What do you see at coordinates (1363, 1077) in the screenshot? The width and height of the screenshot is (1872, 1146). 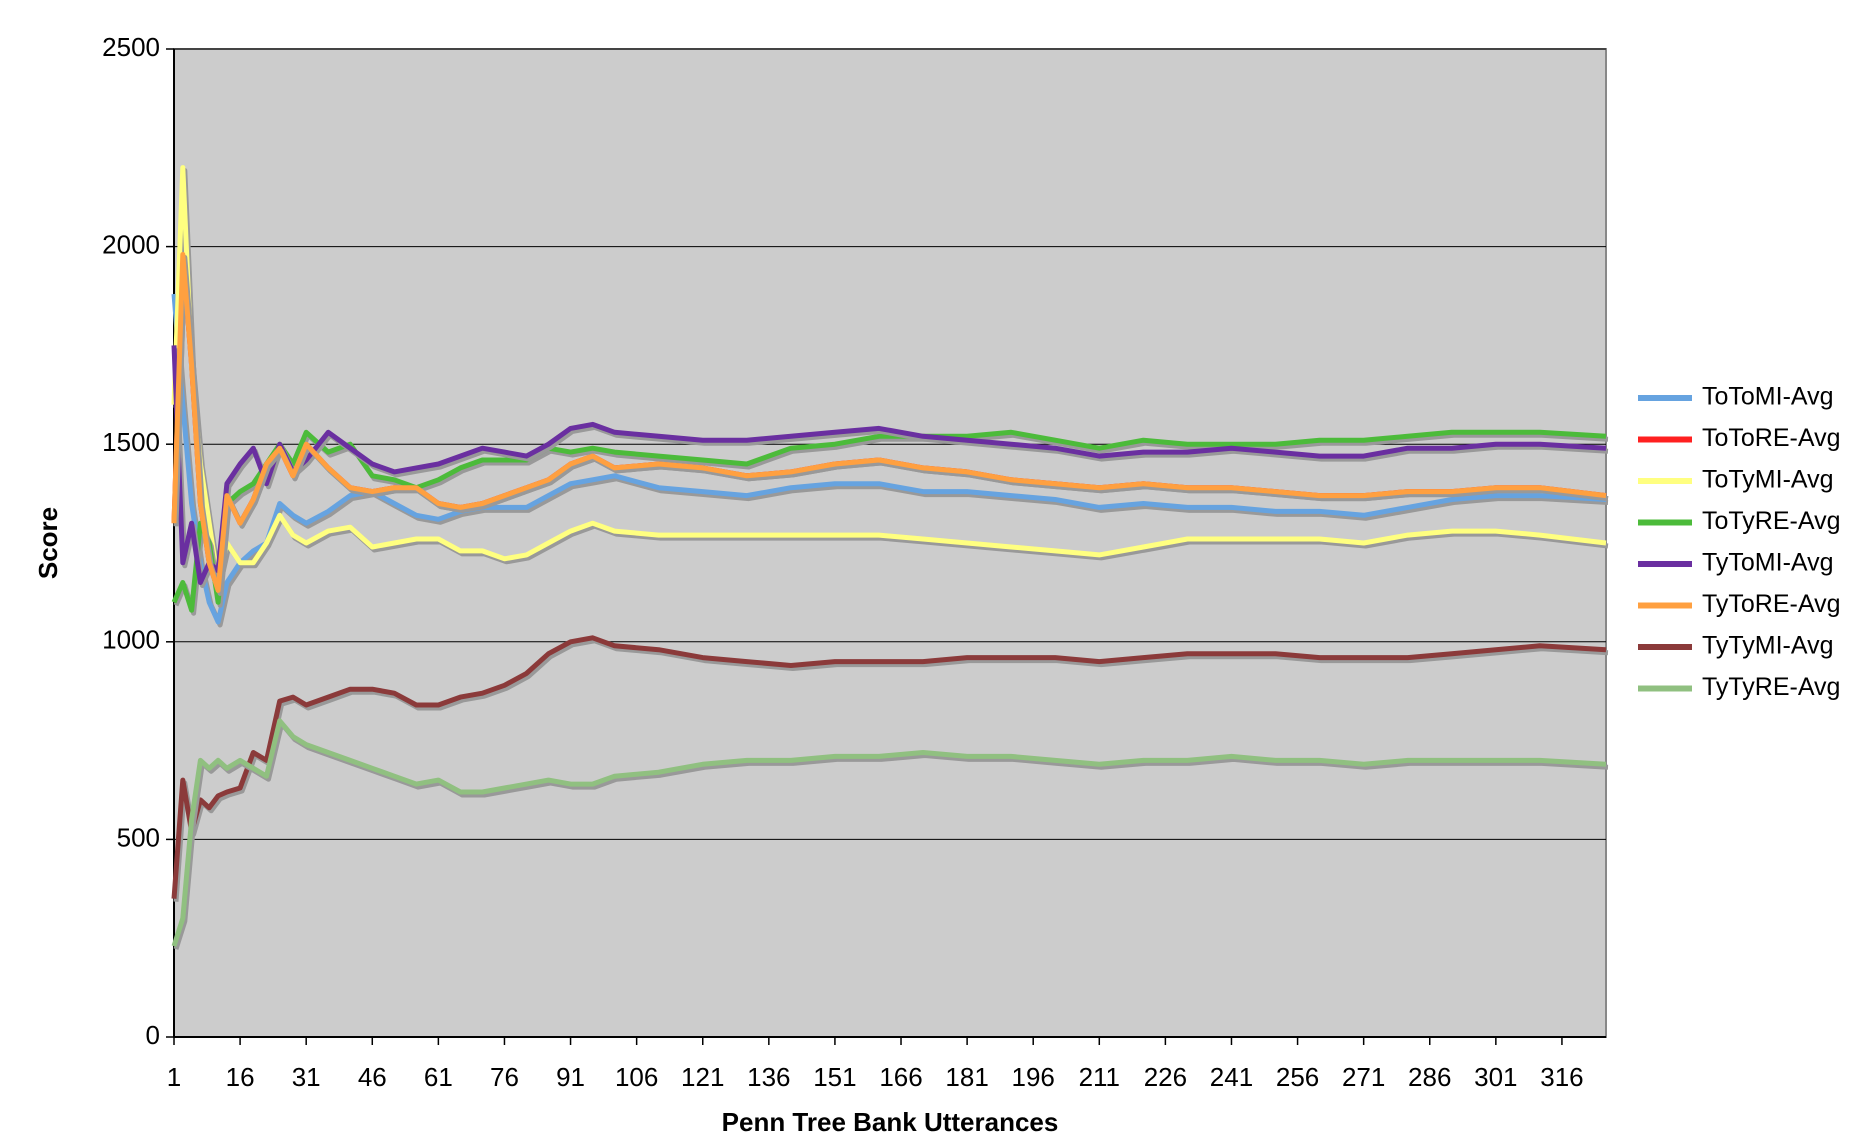 I see `x-tick-label: 271` at bounding box center [1363, 1077].